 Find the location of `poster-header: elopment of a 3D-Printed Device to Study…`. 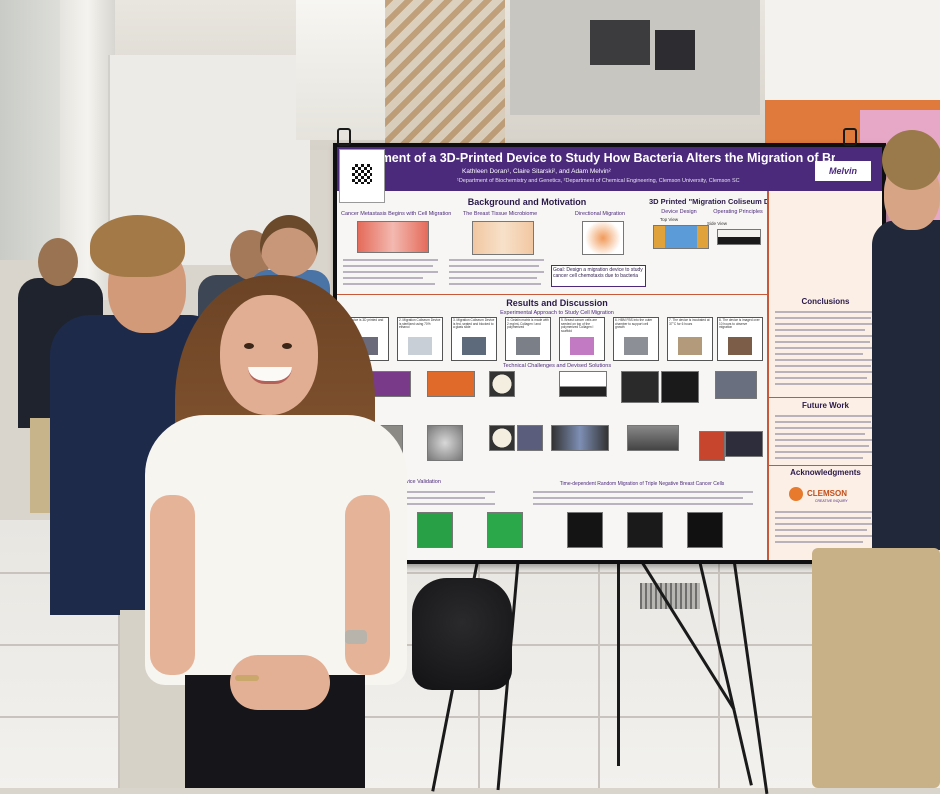

poster-header: elopment of a 3D-Printed Device to Study… is located at coordinates (609, 169).